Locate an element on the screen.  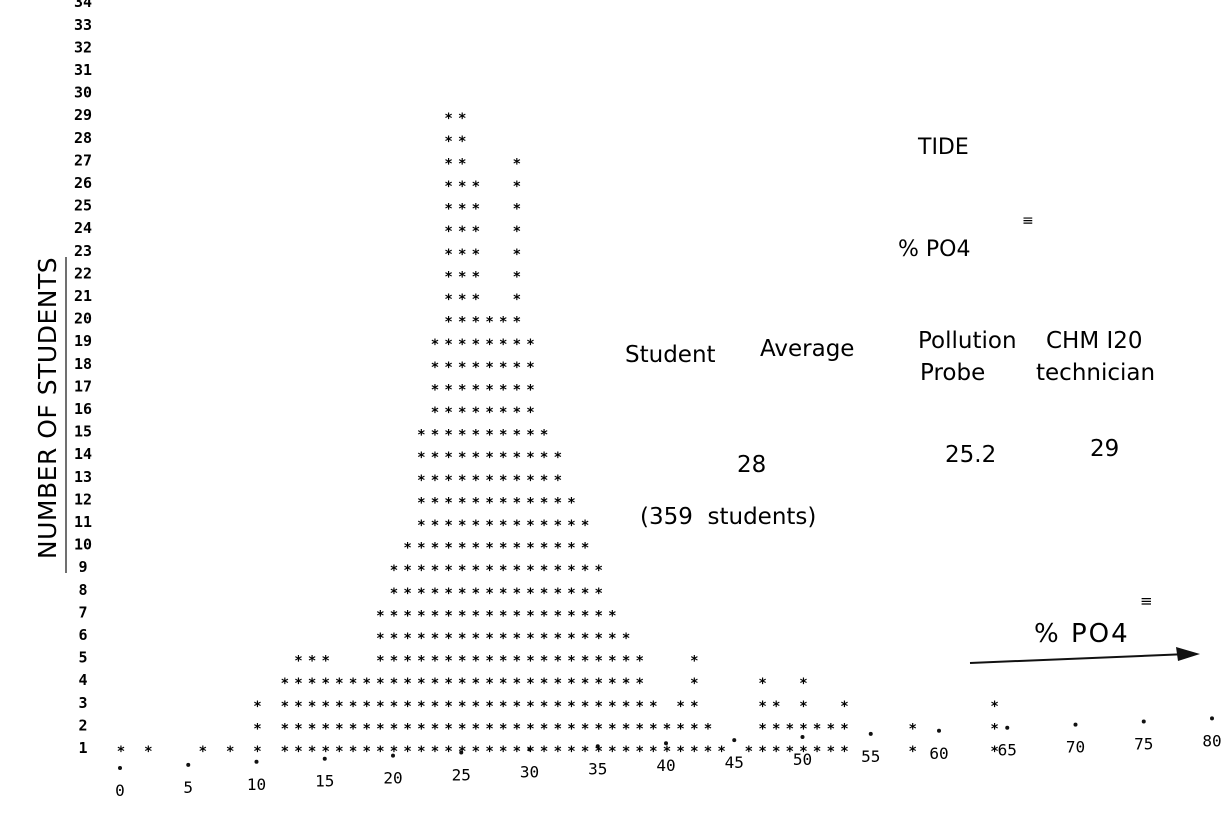
y-tick-label: 27 is located at coordinates (83, 160).